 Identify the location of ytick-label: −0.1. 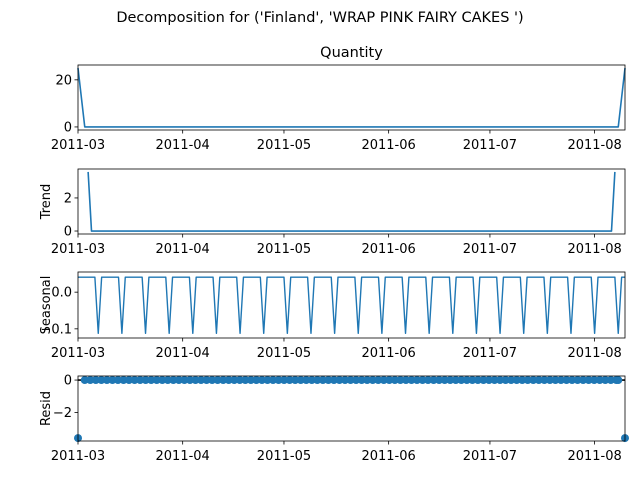
(56, 329).